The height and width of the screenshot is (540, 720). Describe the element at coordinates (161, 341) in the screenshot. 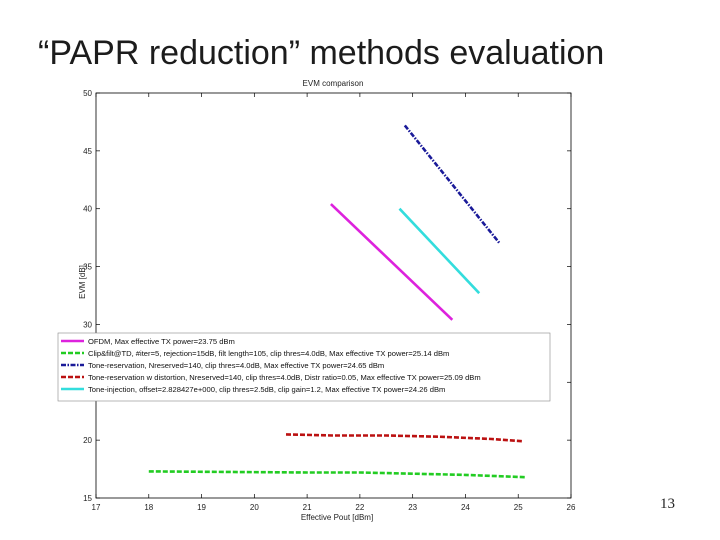

I see `legend-label-1: OFDM, Max effective TX power=23.75 dBm` at that location.